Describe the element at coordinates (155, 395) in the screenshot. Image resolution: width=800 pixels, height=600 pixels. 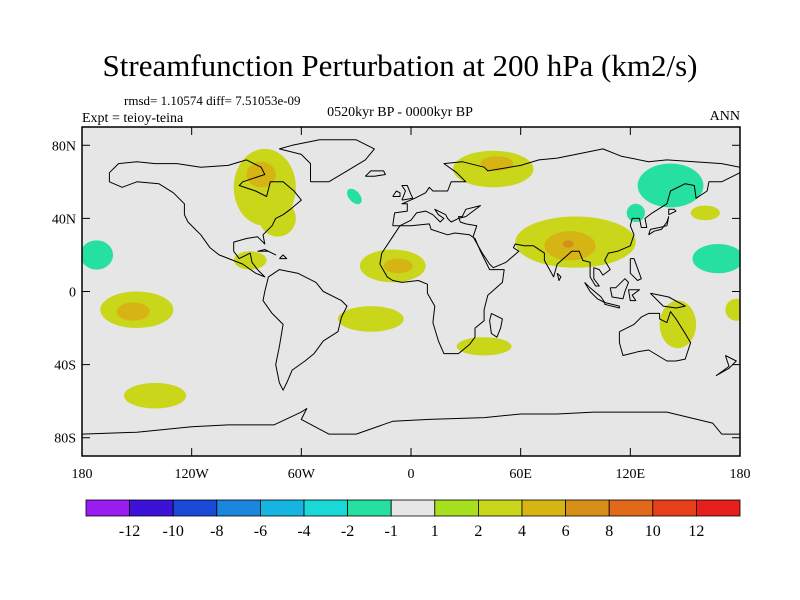
I see `region-southern-ocean-high` at that location.